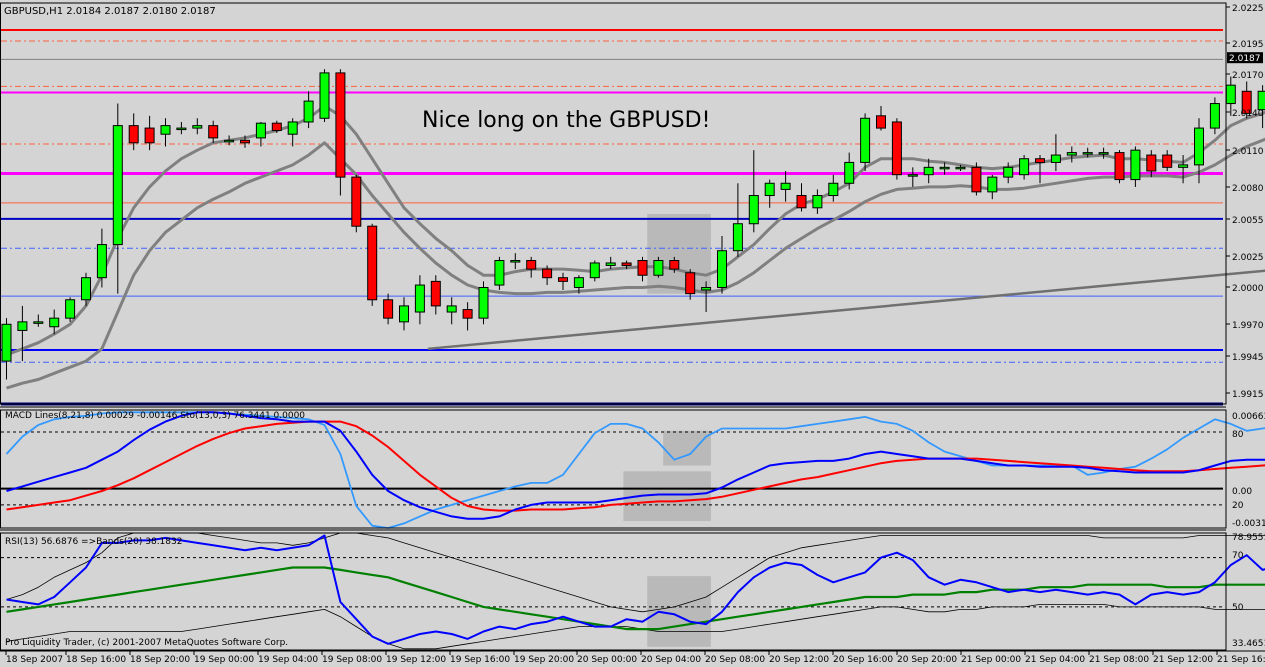 This screenshot has height=667, width=1265. What do you see at coordinates (1238, 556) in the screenshot?
I see `rsi-axis-label: 70` at bounding box center [1238, 556].